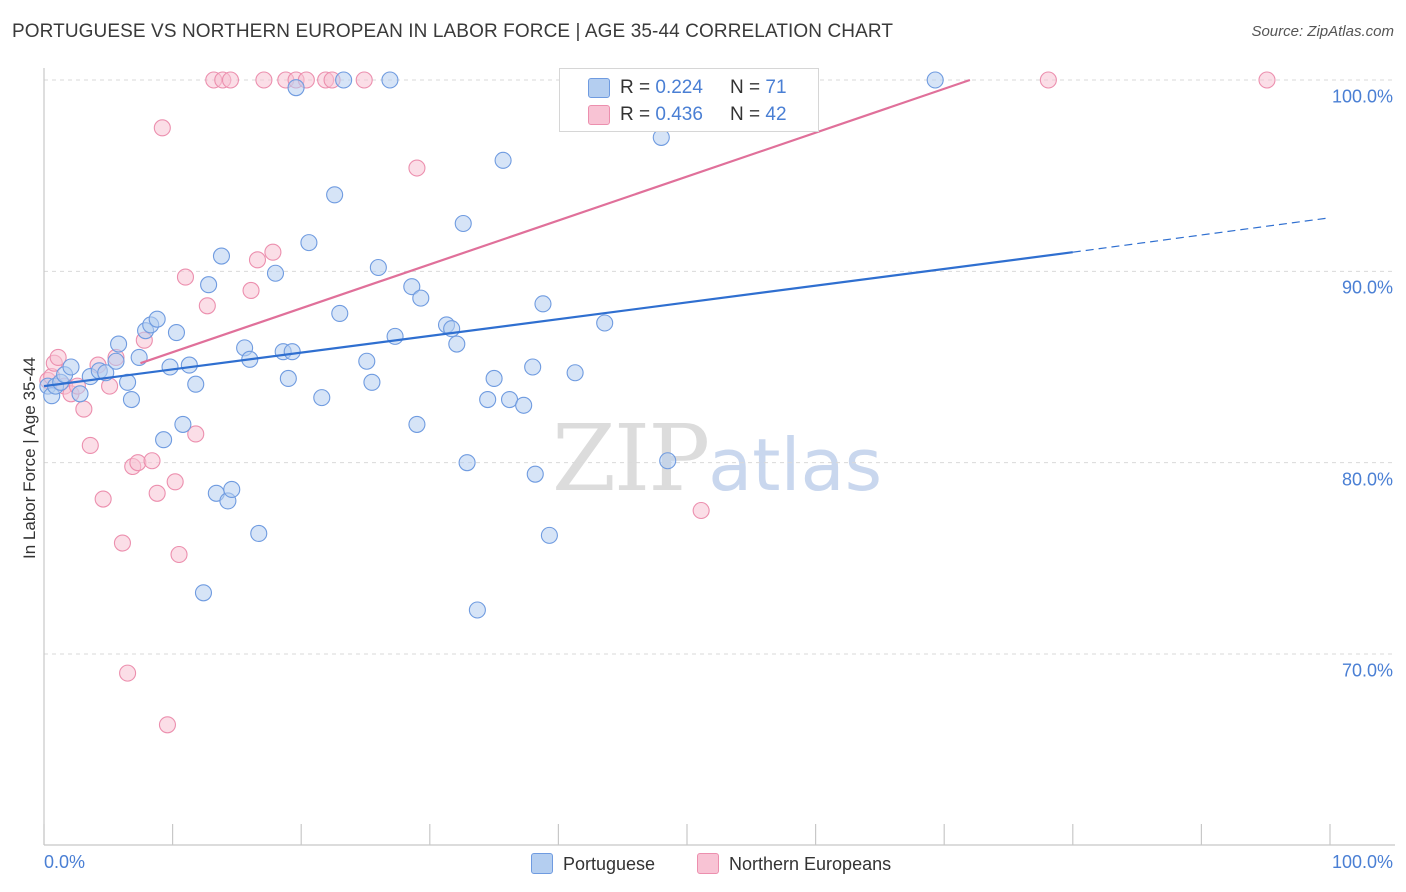 The height and width of the screenshot is (892, 1406). What do you see at coordinates (1367, 670) in the screenshot?
I see `y-tick-label: 70.0%` at bounding box center [1367, 670].